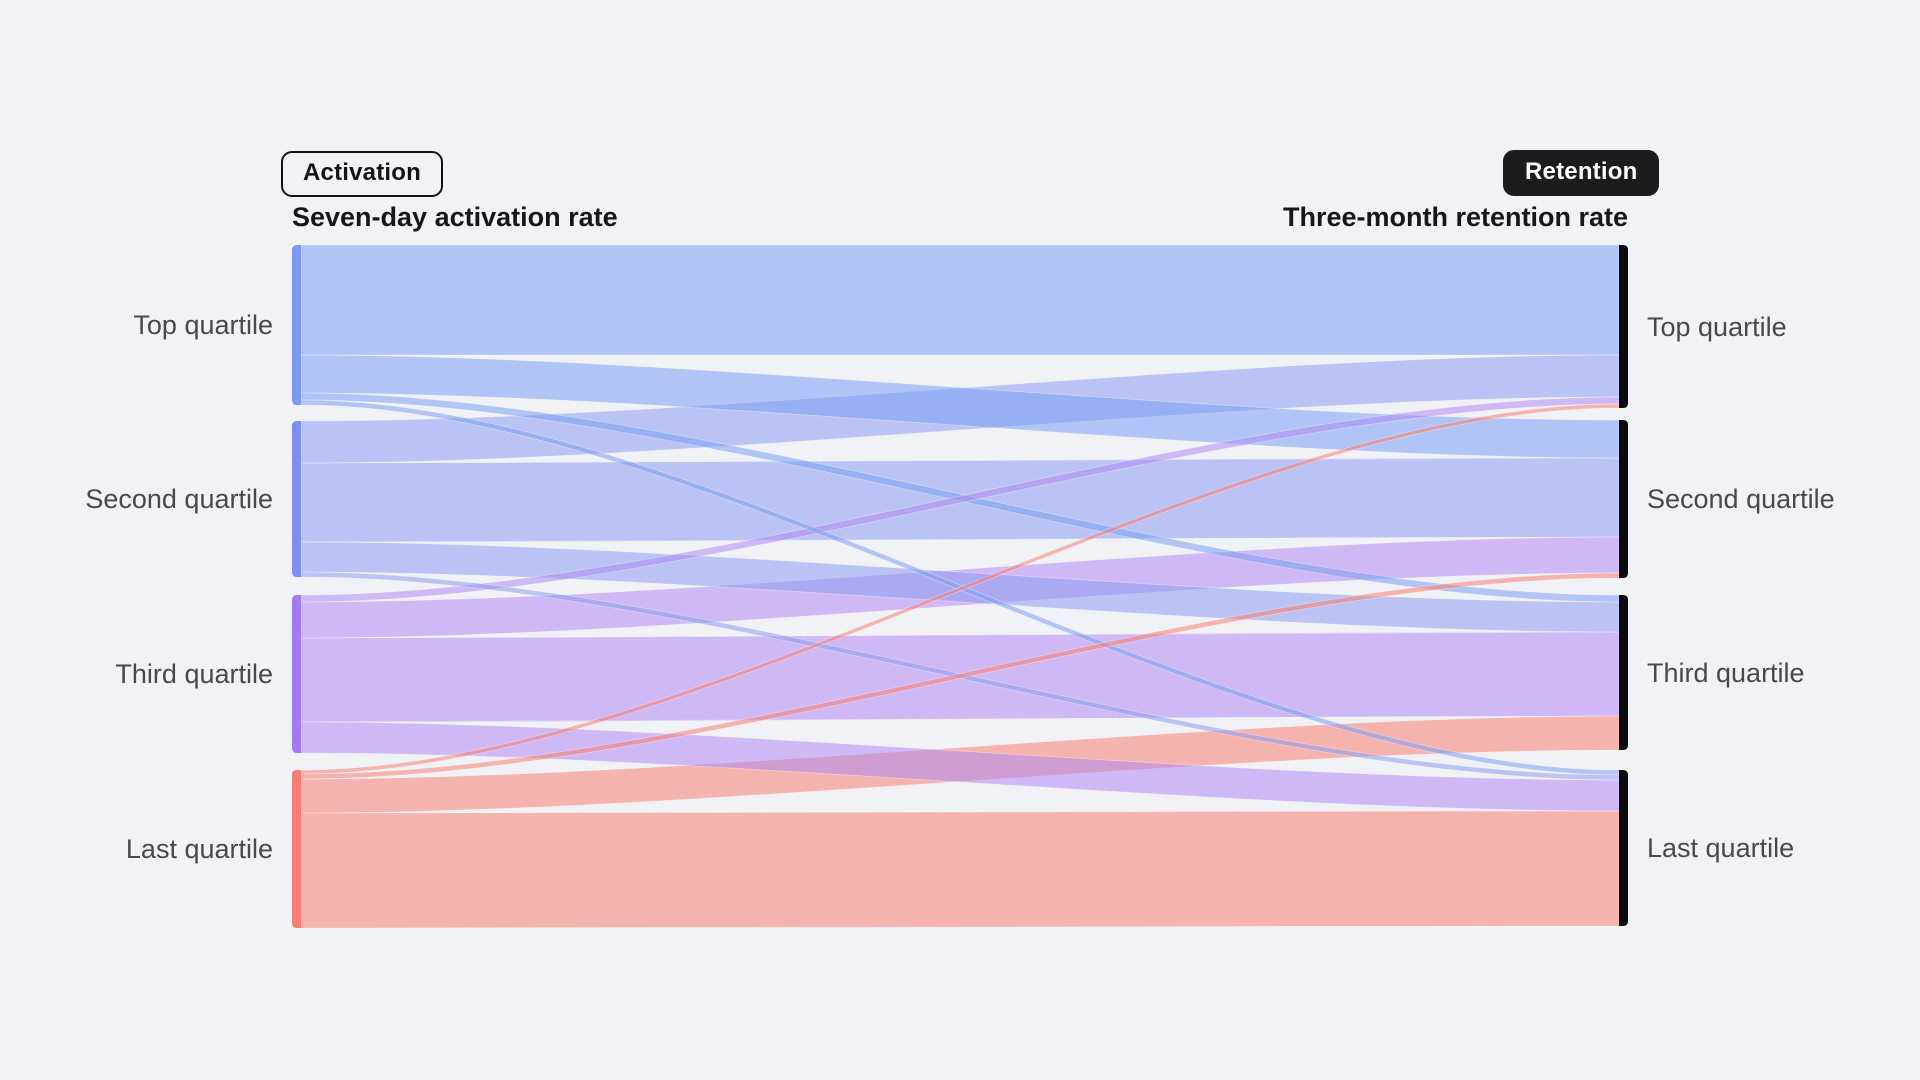 This screenshot has height=1080, width=1920. I want to click on right-node-label: Top quartile, so click(1717, 326).